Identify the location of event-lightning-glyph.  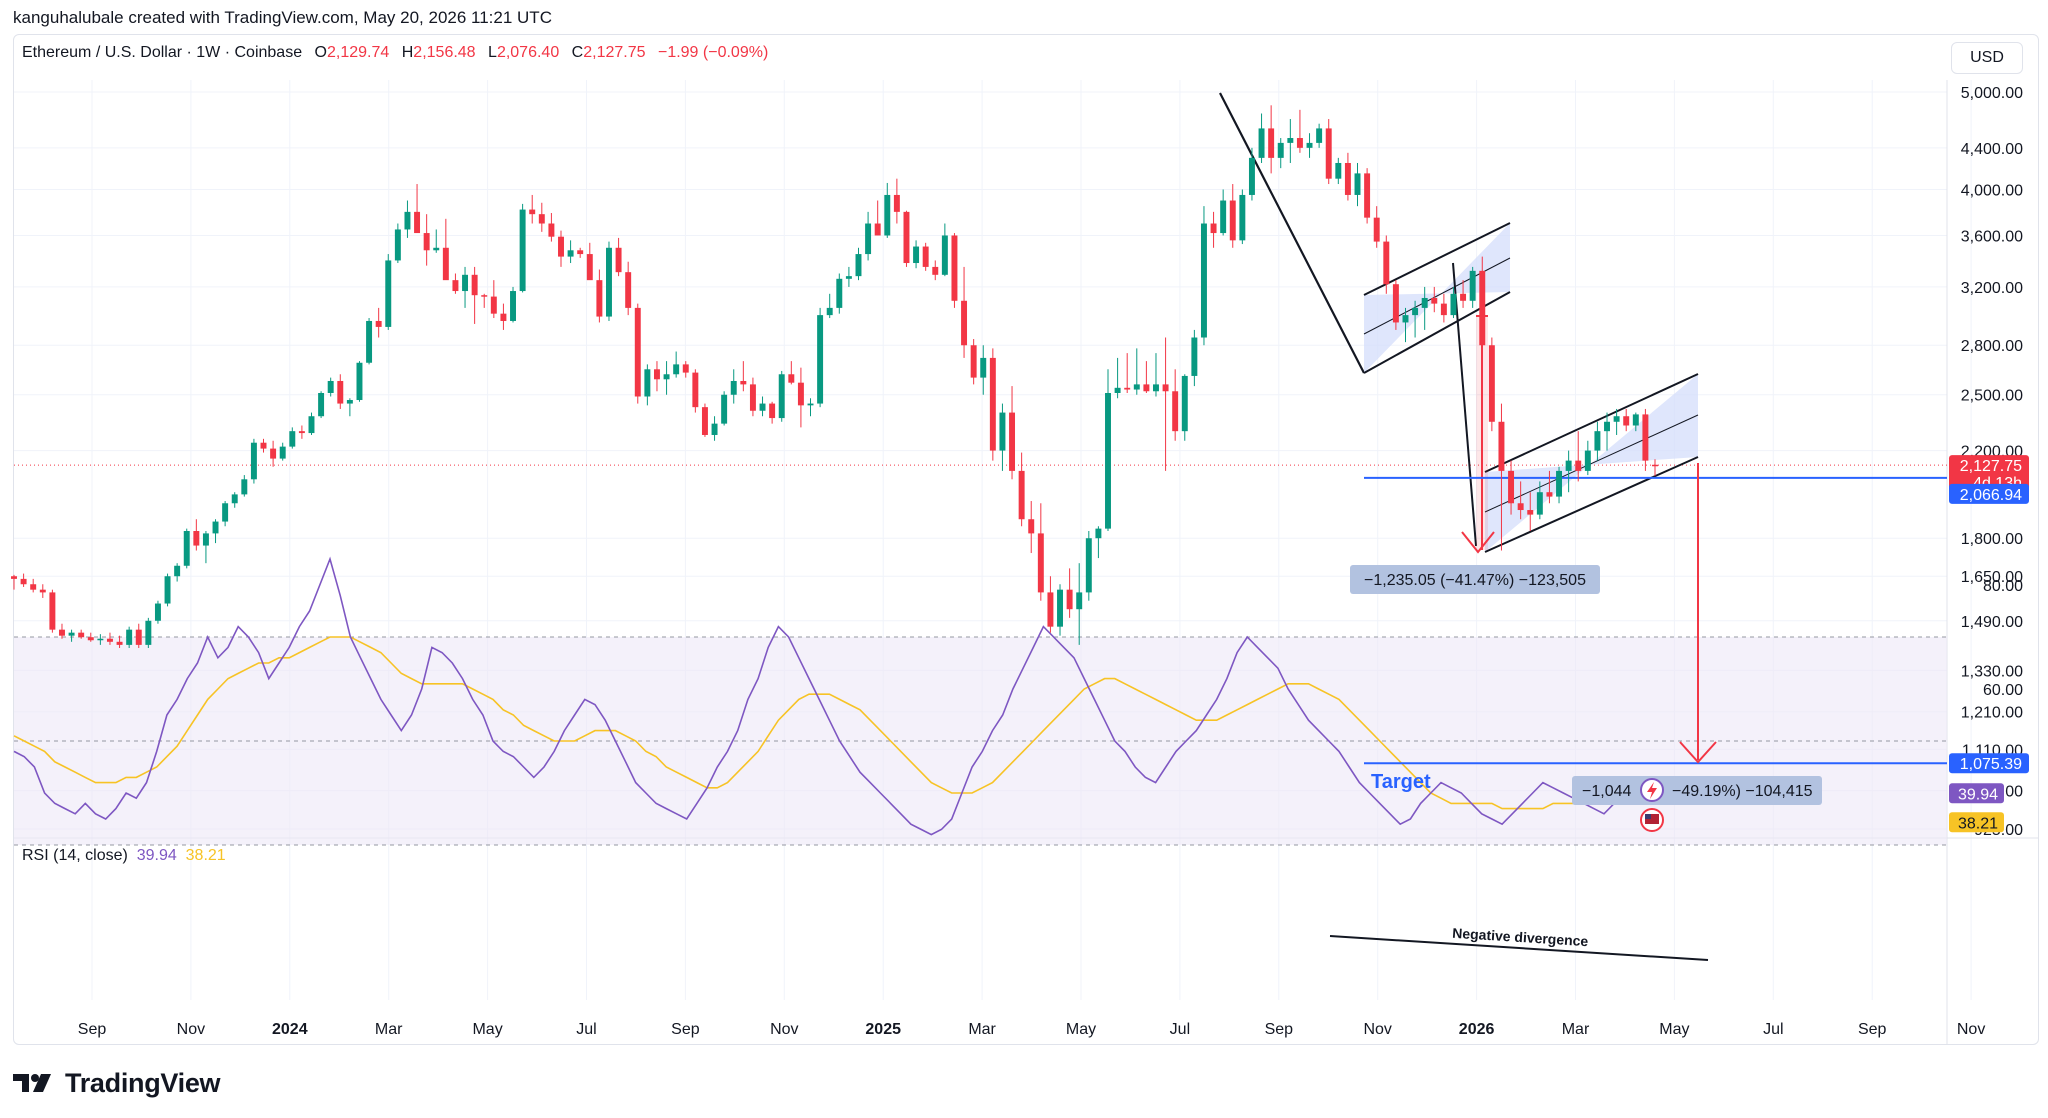
(1652, 790).